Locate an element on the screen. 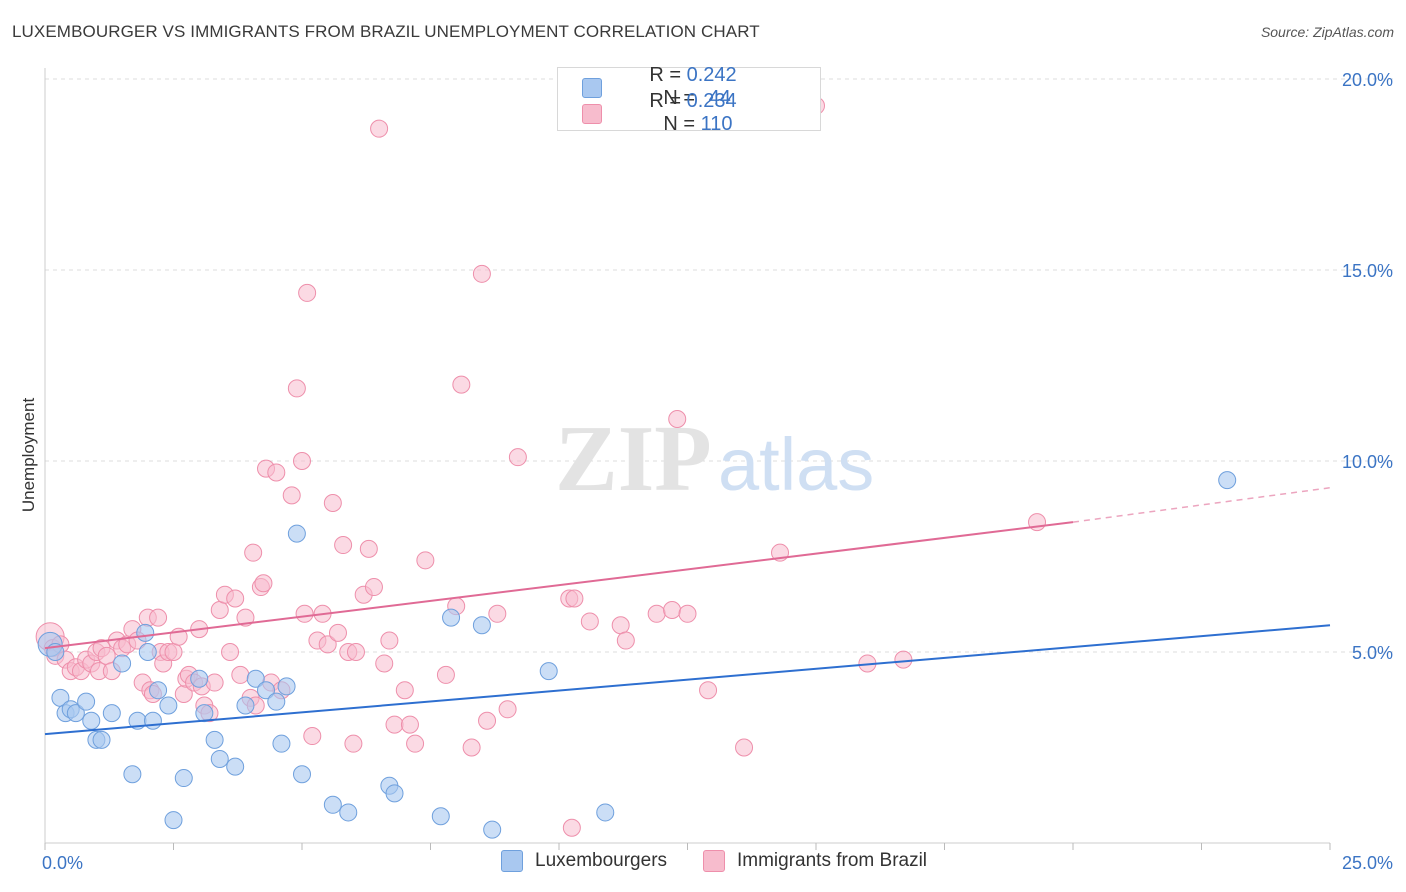 This screenshot has width=1406, height=892. legend-r-label: R = is located at coordinates (668, 101).